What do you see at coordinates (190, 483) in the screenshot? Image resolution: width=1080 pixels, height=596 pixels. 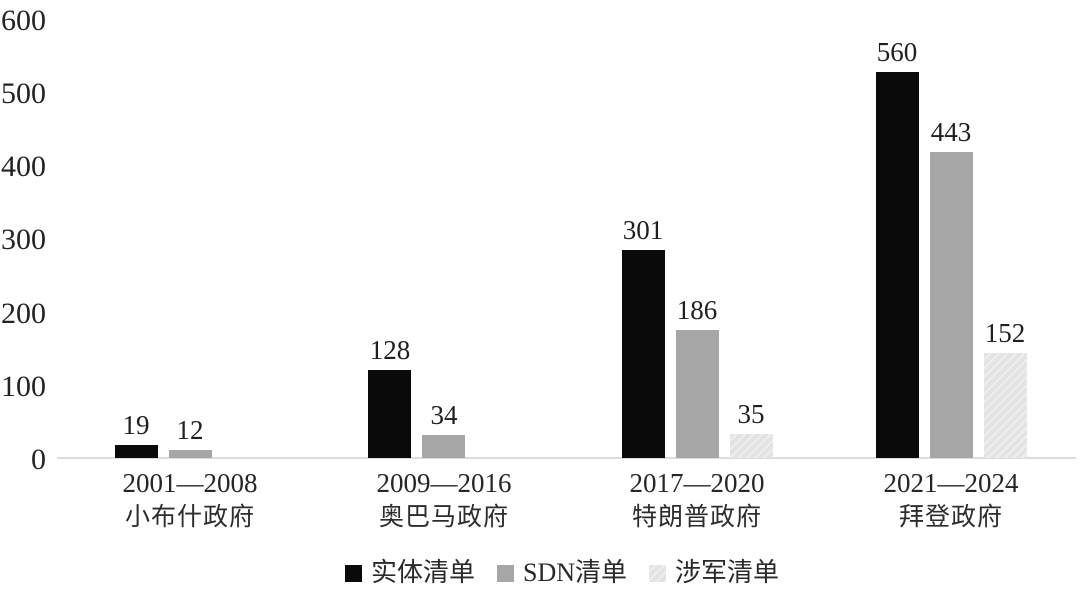 I see `category-period: 2001—2008` at bounding box center [190, 483].